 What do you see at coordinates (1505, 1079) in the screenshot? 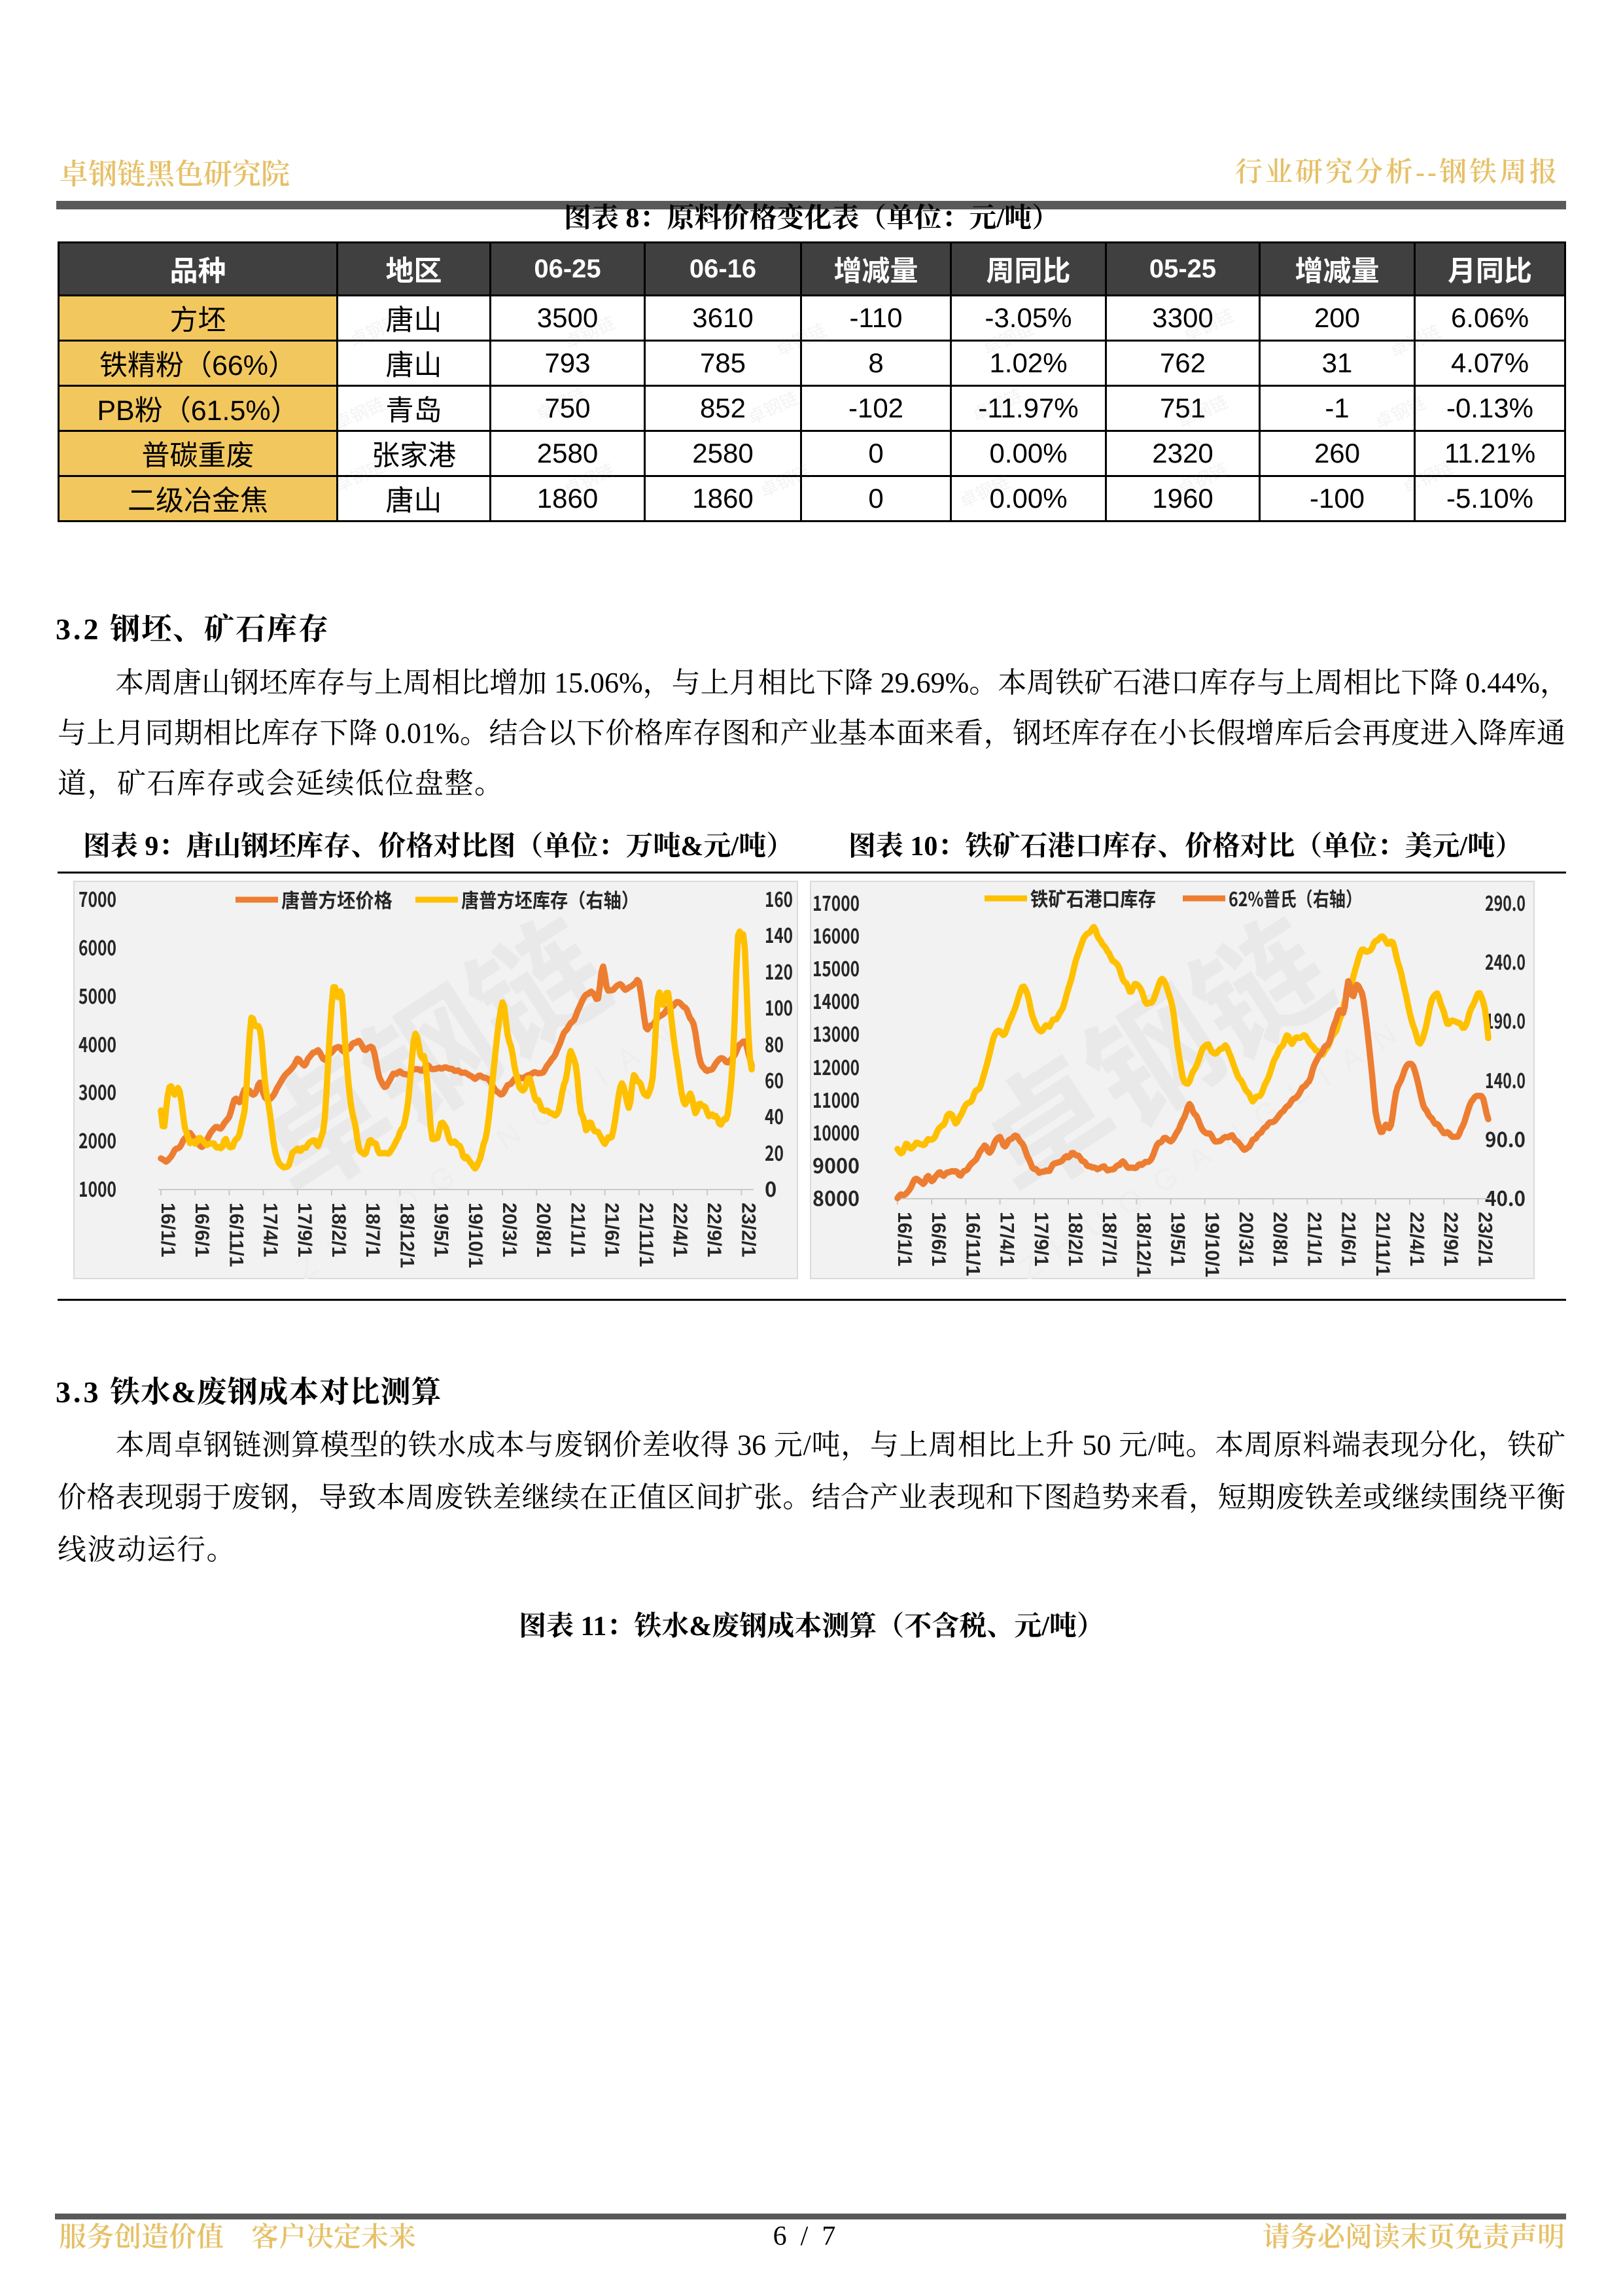
I see `svg-text: 140.0` at bounding box center [1505, 1079].